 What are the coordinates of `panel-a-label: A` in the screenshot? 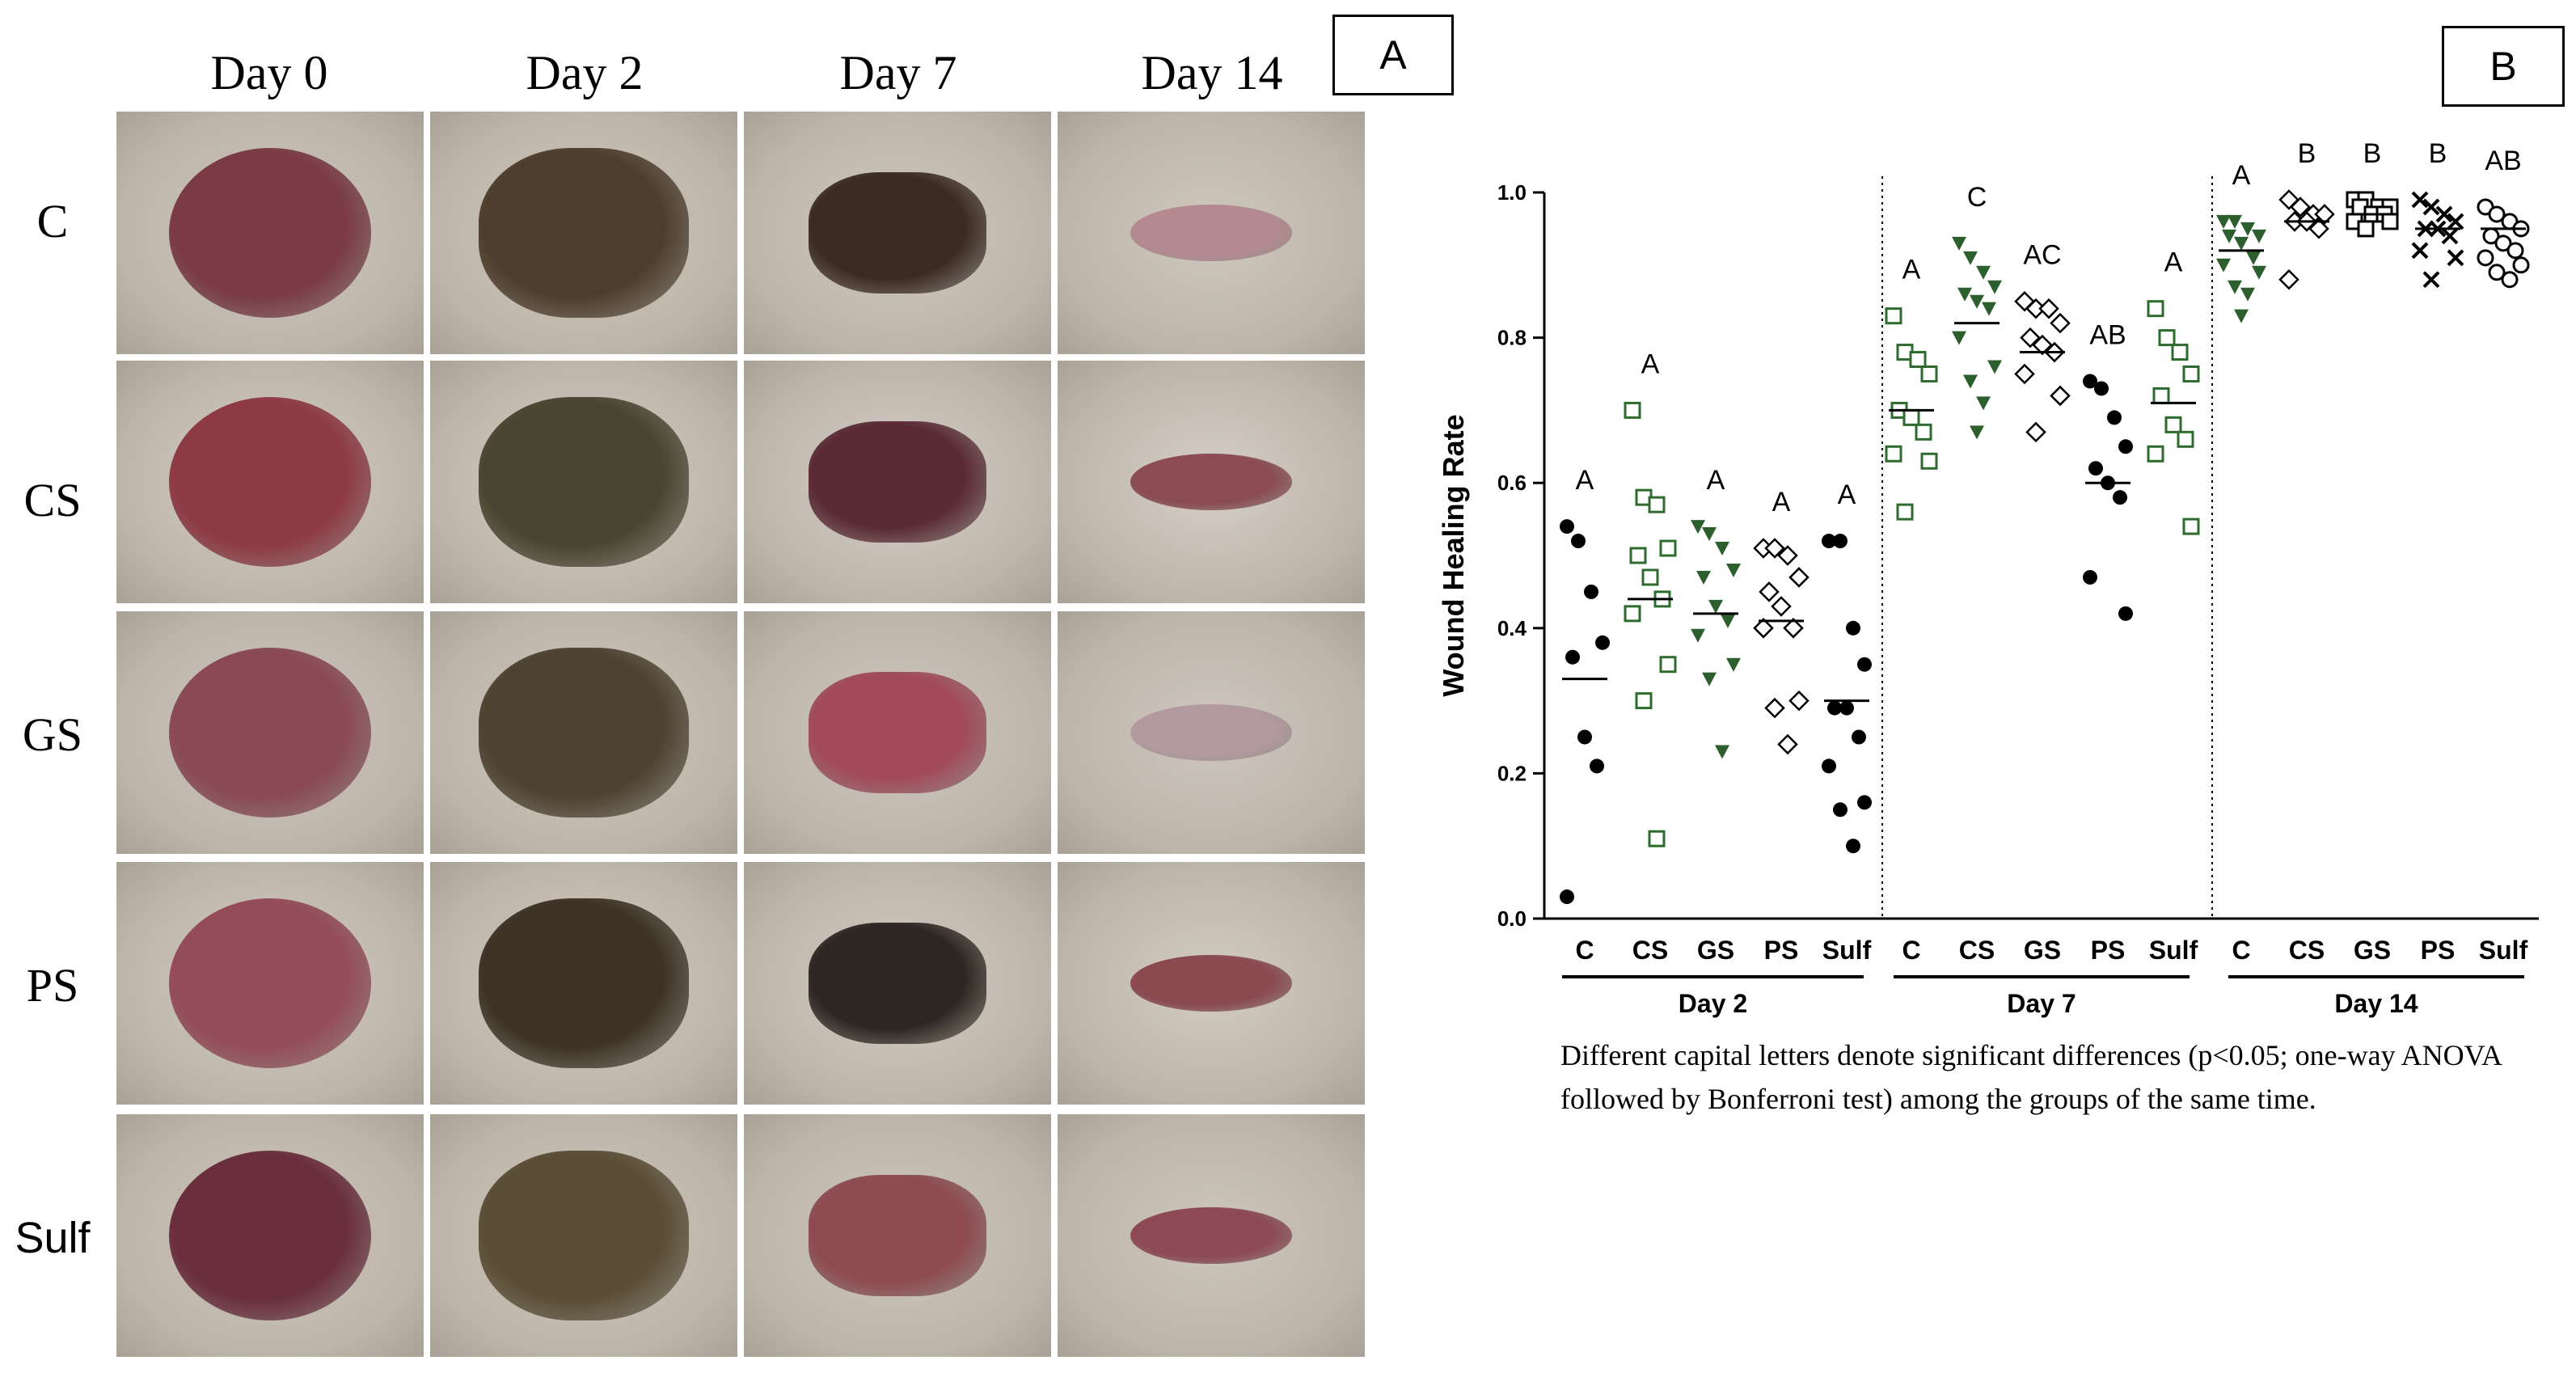 It's located at (1393, 55).